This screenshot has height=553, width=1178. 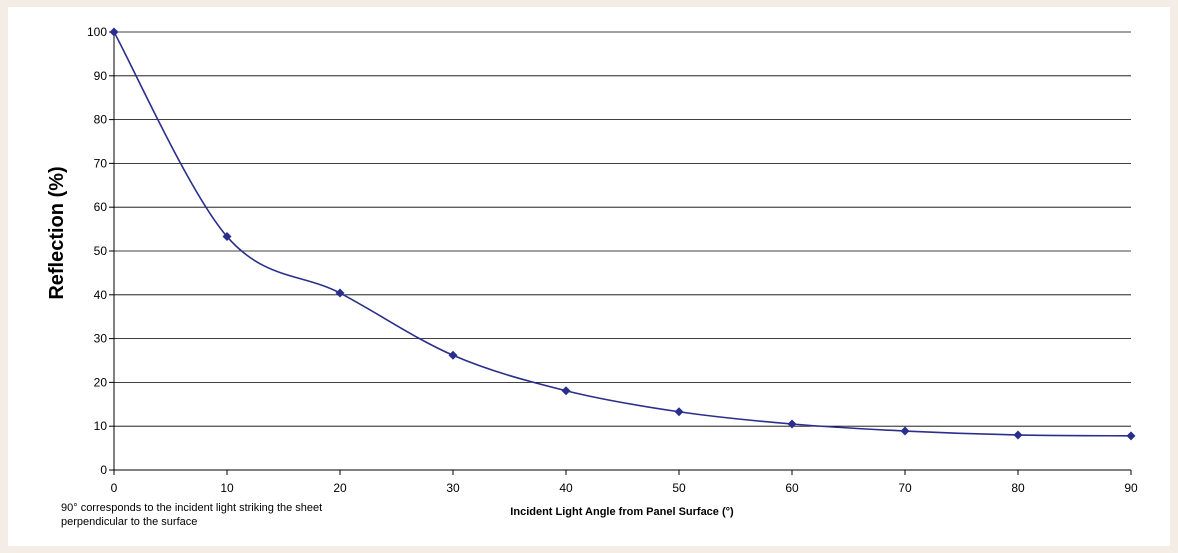 I want to click on x-tick-label-10: 10, so click(x=227, y=488).